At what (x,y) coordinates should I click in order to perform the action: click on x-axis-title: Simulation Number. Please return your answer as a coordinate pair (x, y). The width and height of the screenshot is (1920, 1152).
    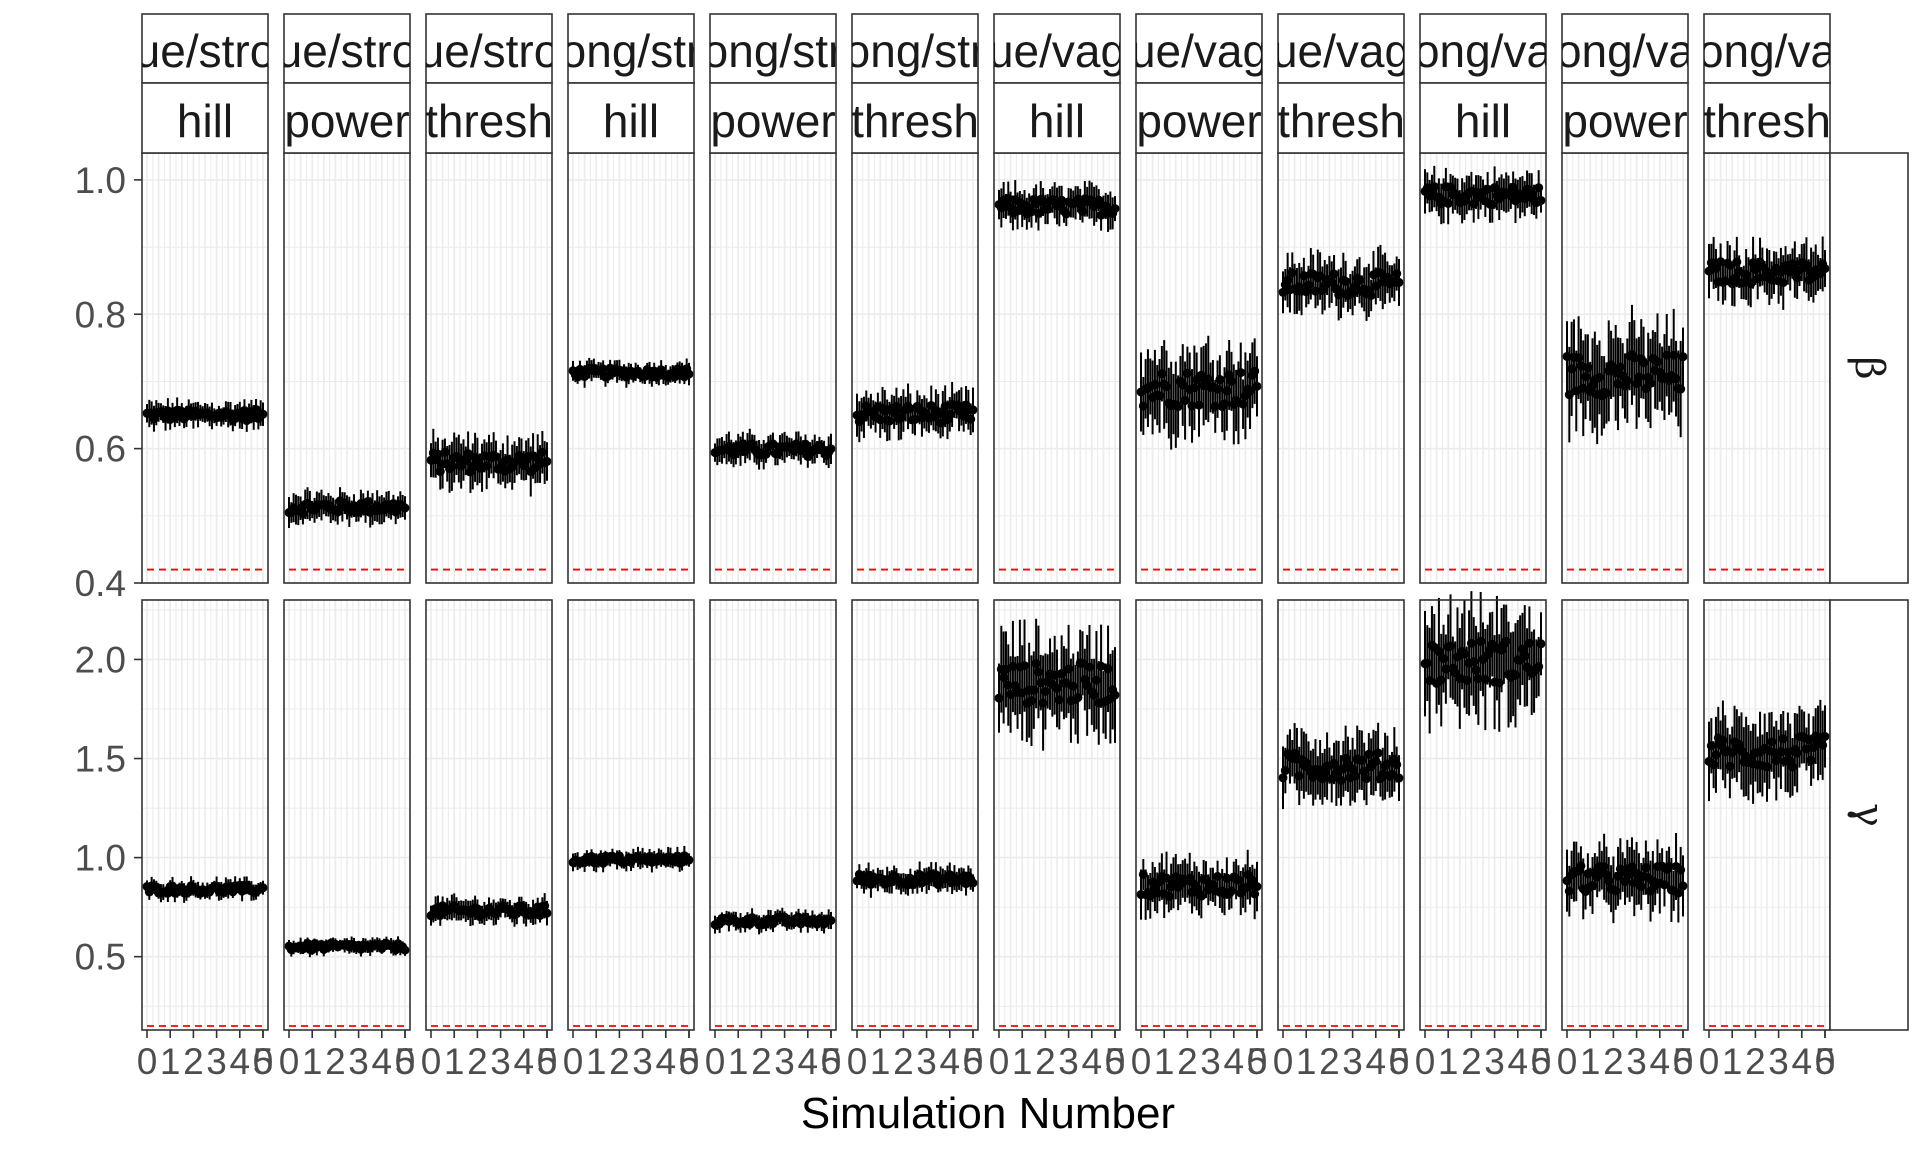
    Looking at the image, I should click on (988, 1113).